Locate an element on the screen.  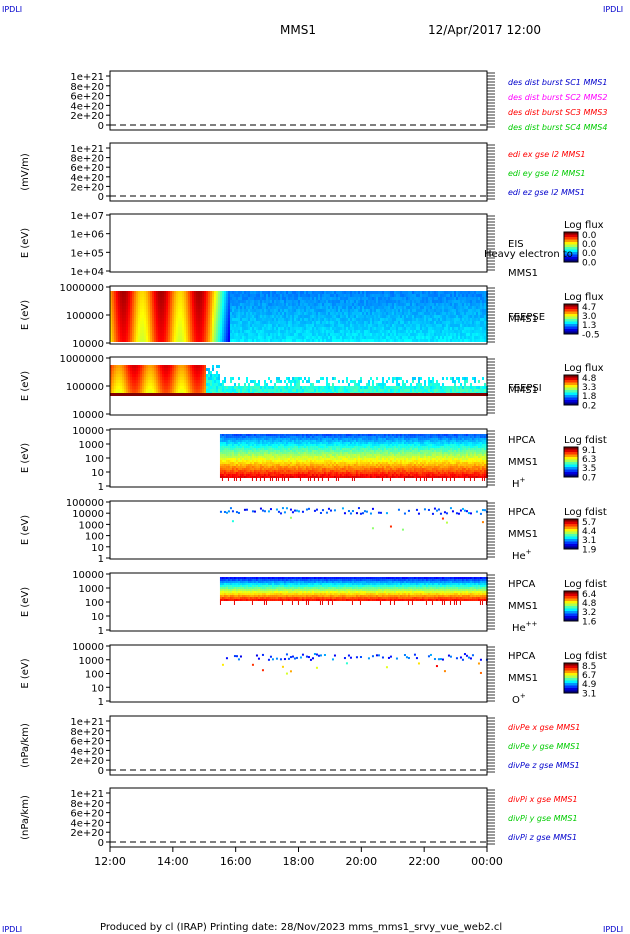
colorbar-swatch is located at coordinates (571, 233).